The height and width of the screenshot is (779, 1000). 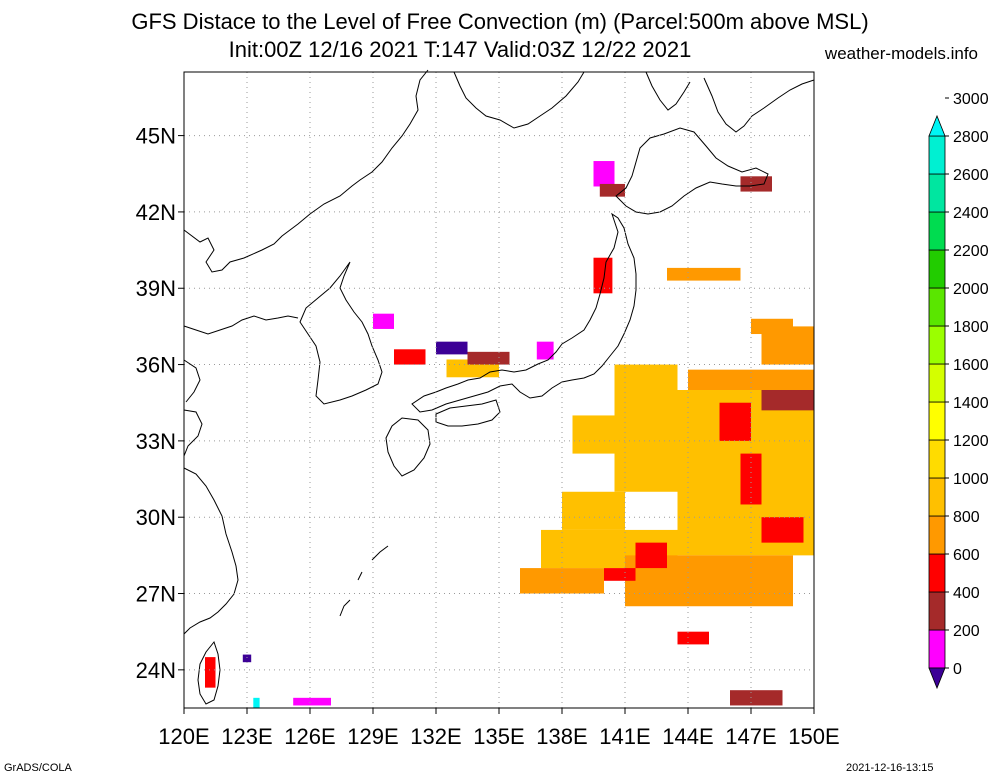 I want to click on lat-tick-label: 45N, so click(x=156, y=136).